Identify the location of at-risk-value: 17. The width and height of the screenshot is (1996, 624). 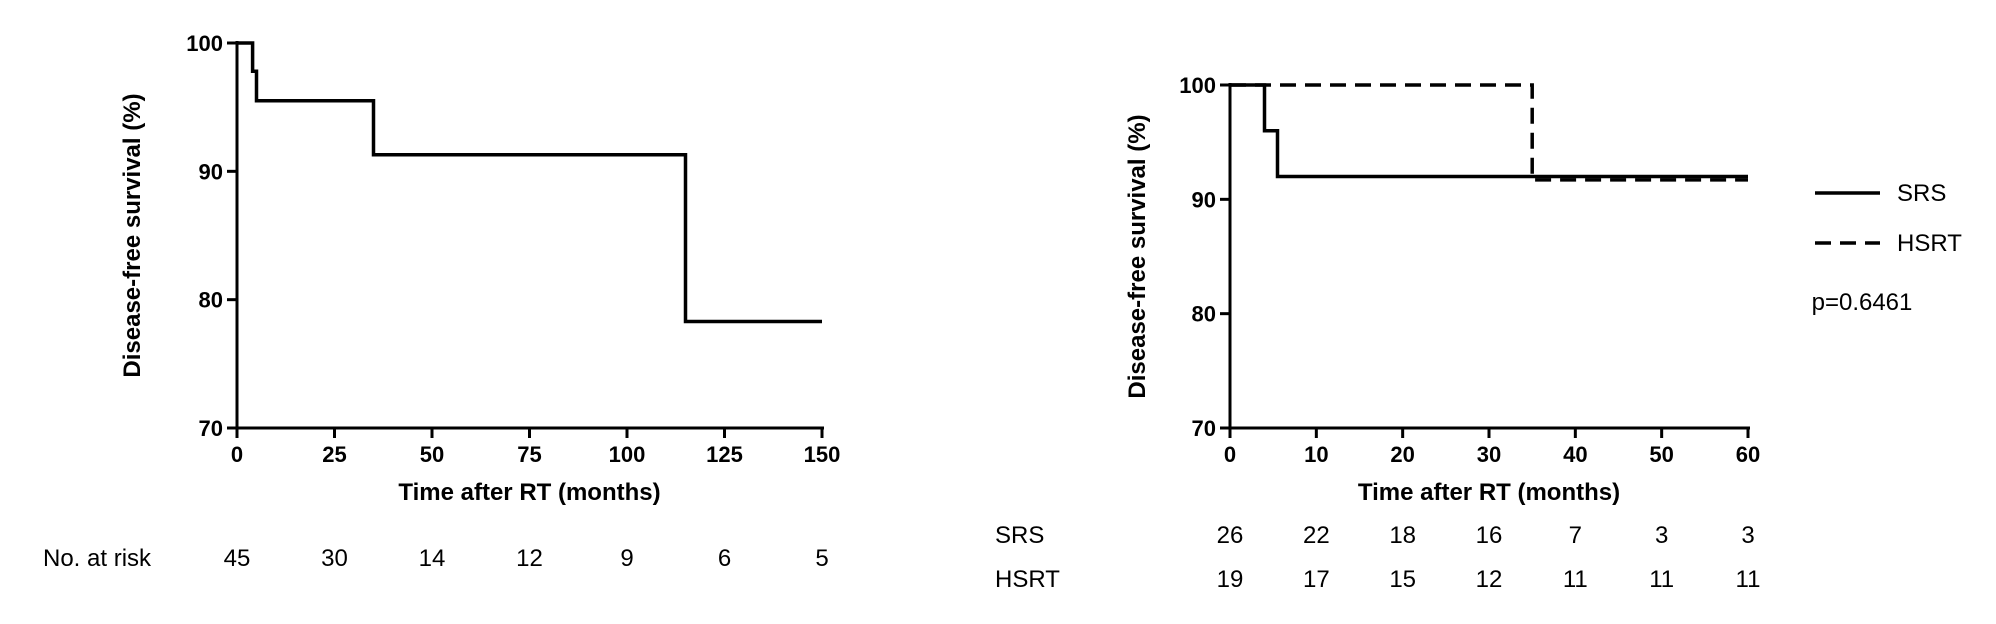
(1316, 579).